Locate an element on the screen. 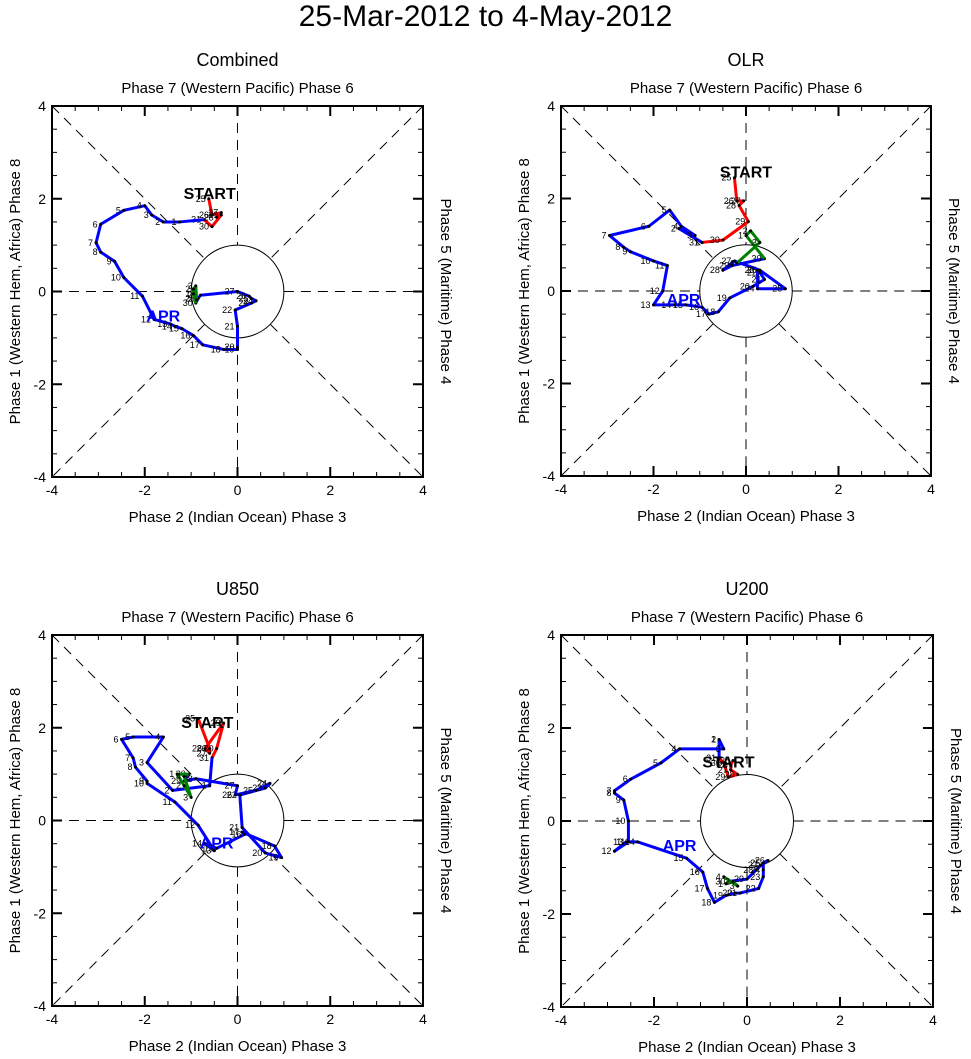 This screenshot has height=1059, width=971. apr-day-label: 19 is located at coordinates (274, 858).